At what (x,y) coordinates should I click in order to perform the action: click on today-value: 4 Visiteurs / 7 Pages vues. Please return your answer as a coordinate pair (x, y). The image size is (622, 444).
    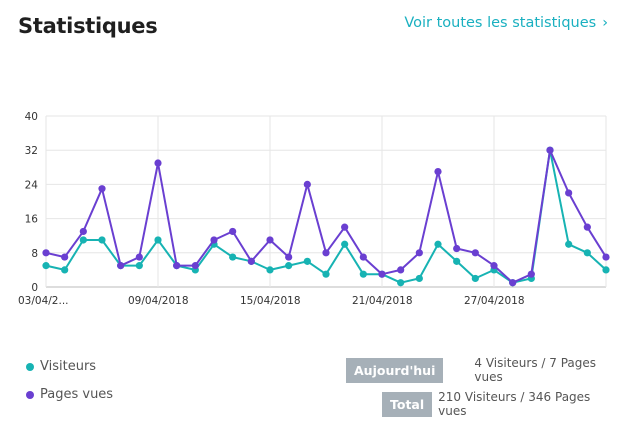
    Looking at the image, I should click on (535, 370).